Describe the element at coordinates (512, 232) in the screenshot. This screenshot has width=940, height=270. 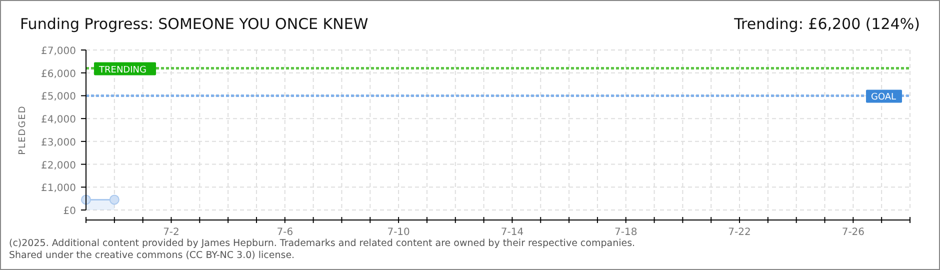
I see `x-tick-label: 7-14` at that location.